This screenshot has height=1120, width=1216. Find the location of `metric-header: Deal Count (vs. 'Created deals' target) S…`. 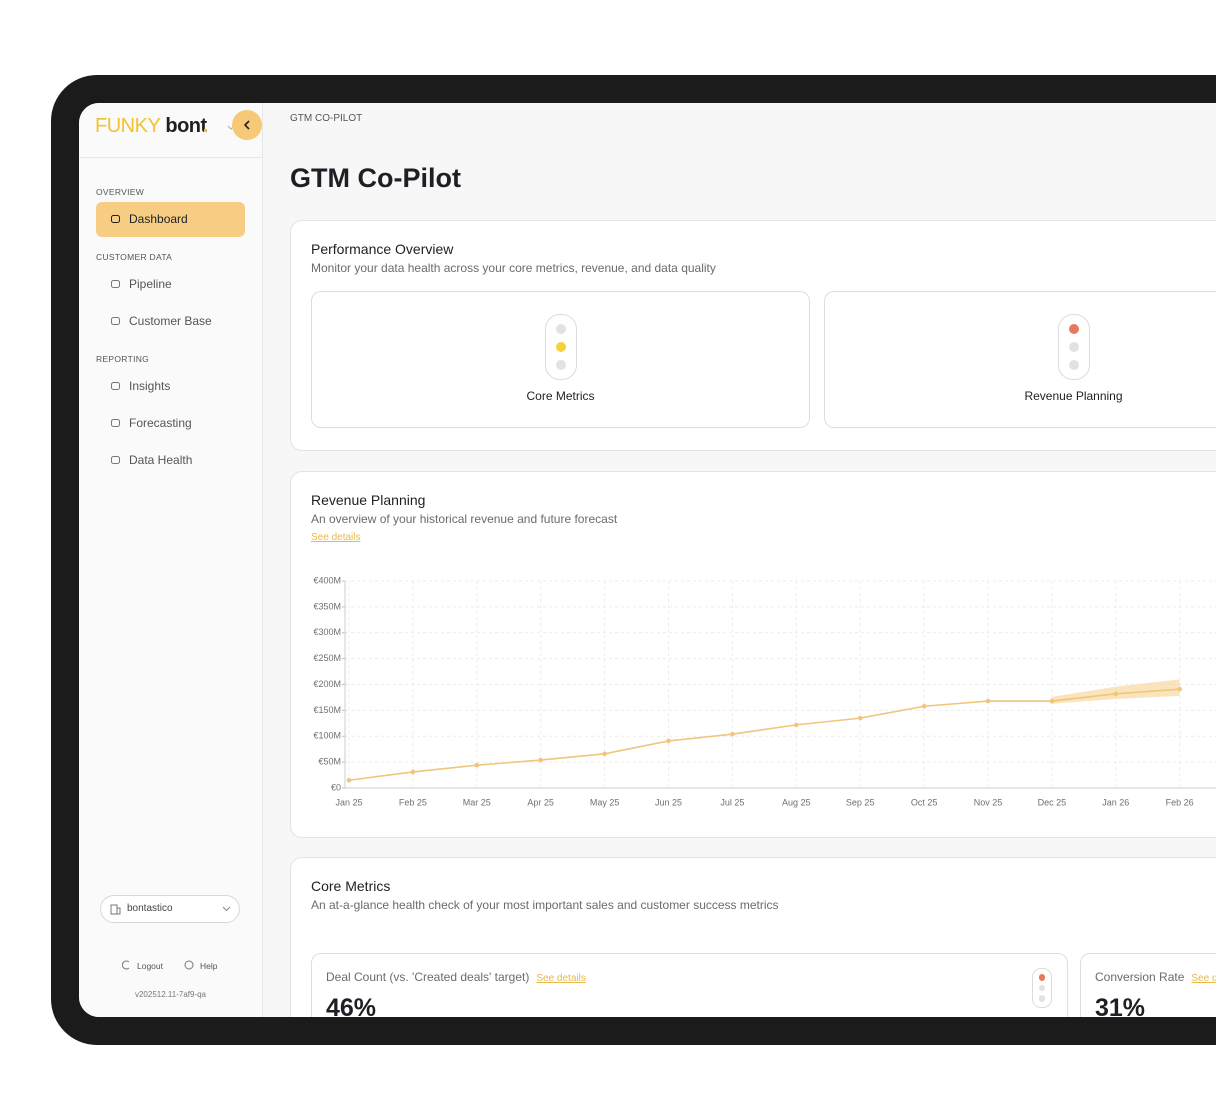

metric-header: Deal Count (vs. 'Created deals' target) S… is located at coordinates (456, 977).